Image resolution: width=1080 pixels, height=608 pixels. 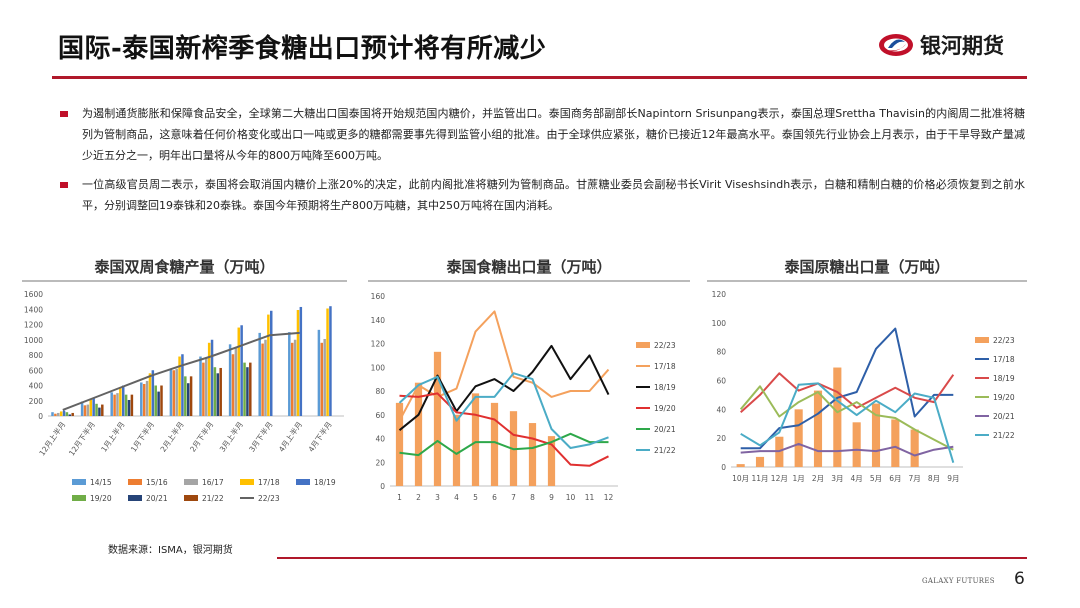 I want to click on legend-label: 21/22, so click(x=665, y=450).